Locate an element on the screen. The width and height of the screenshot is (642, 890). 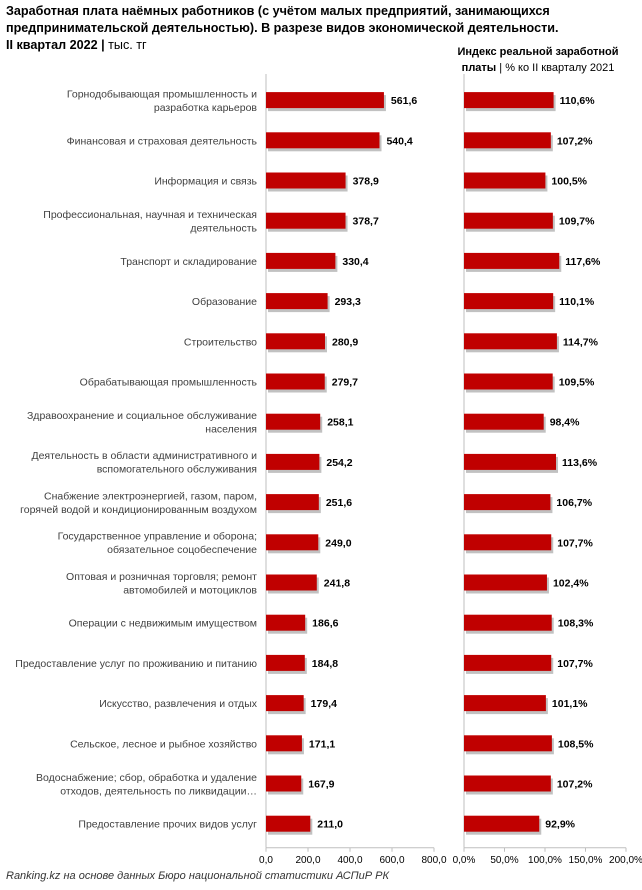
wage-value-label: 171,1 is located at coordinates (322, 744).